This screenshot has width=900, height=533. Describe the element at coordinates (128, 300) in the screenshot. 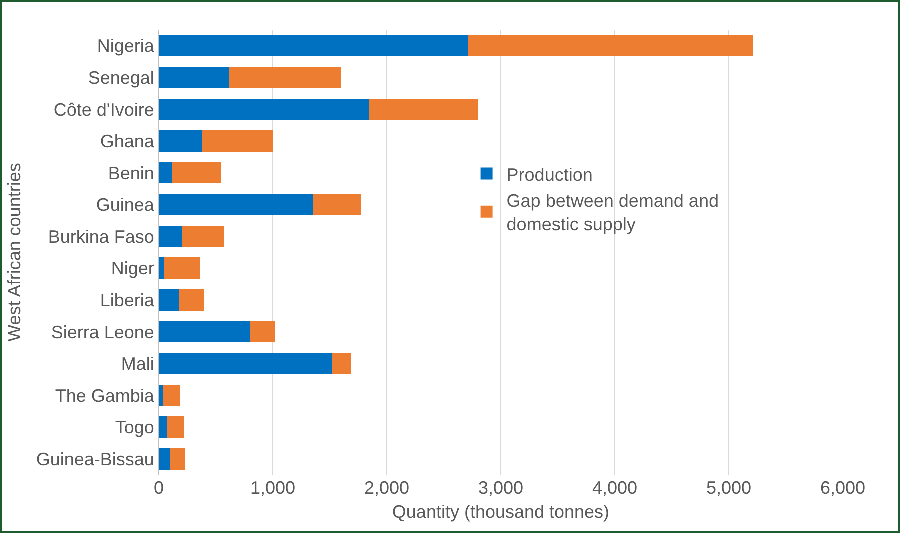

I see `y-tick-label: Liberia` at that location.